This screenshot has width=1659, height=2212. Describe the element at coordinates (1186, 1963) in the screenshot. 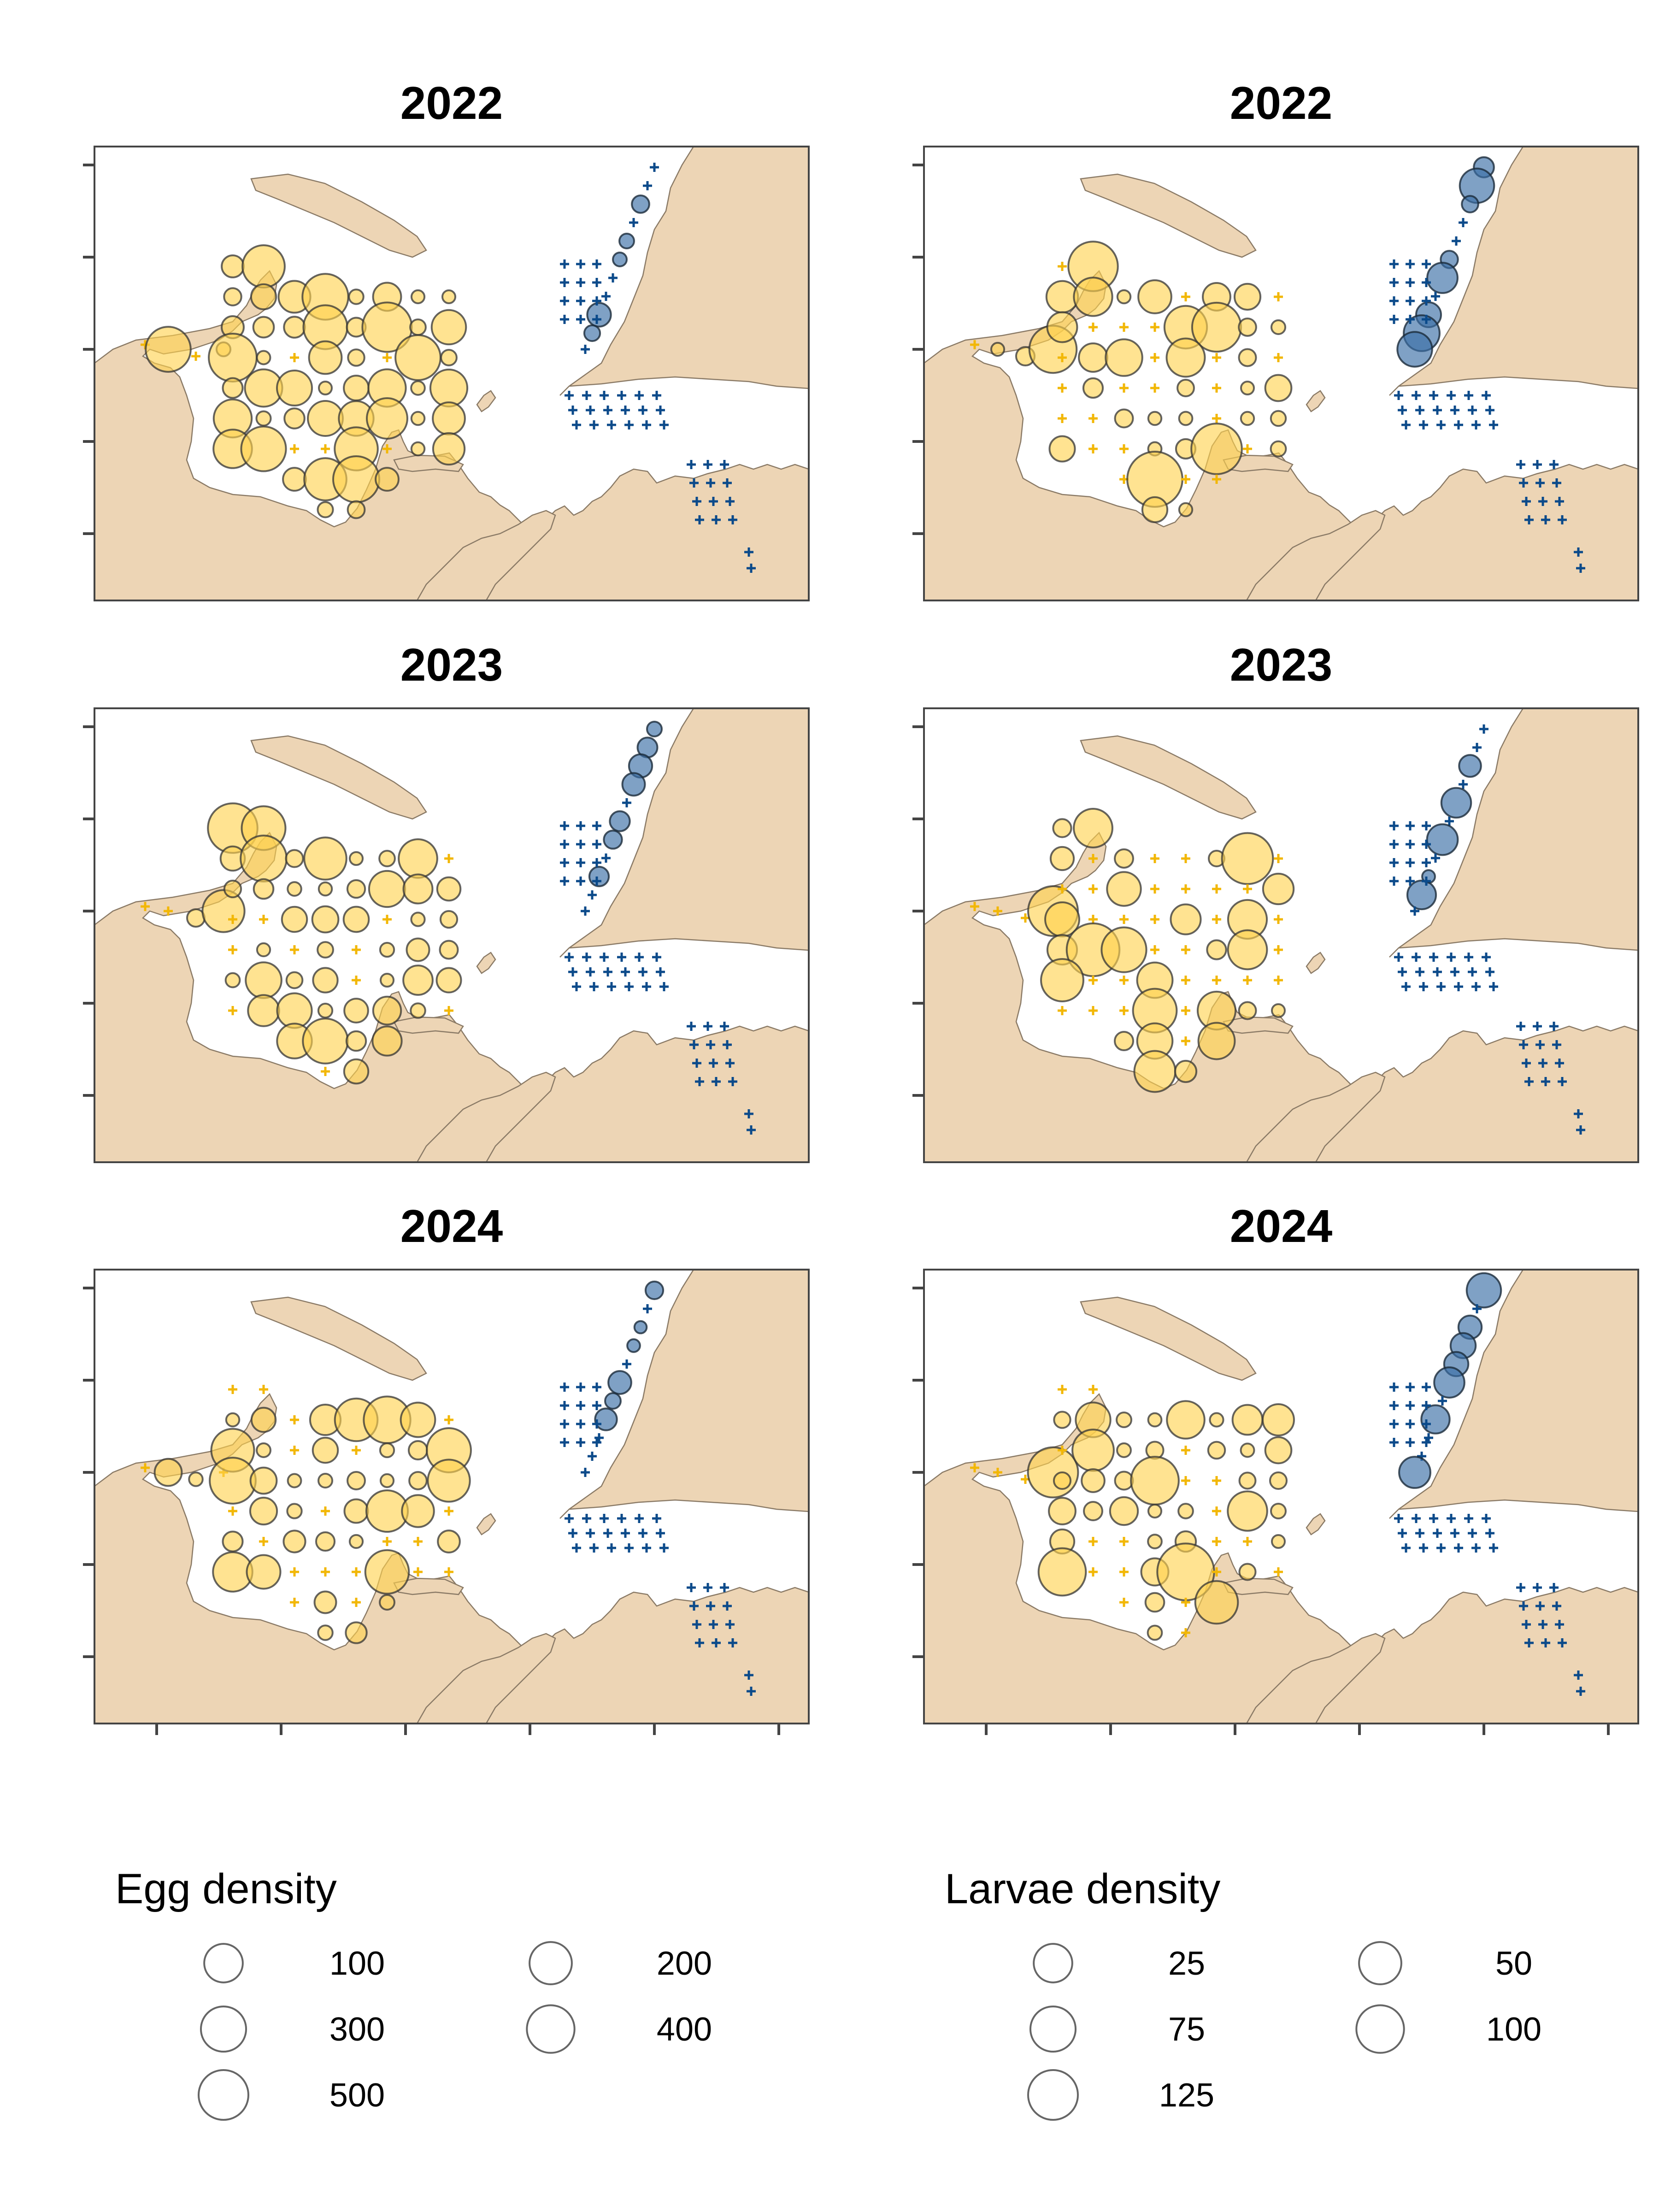

I see `legend-label: 25` at that location.